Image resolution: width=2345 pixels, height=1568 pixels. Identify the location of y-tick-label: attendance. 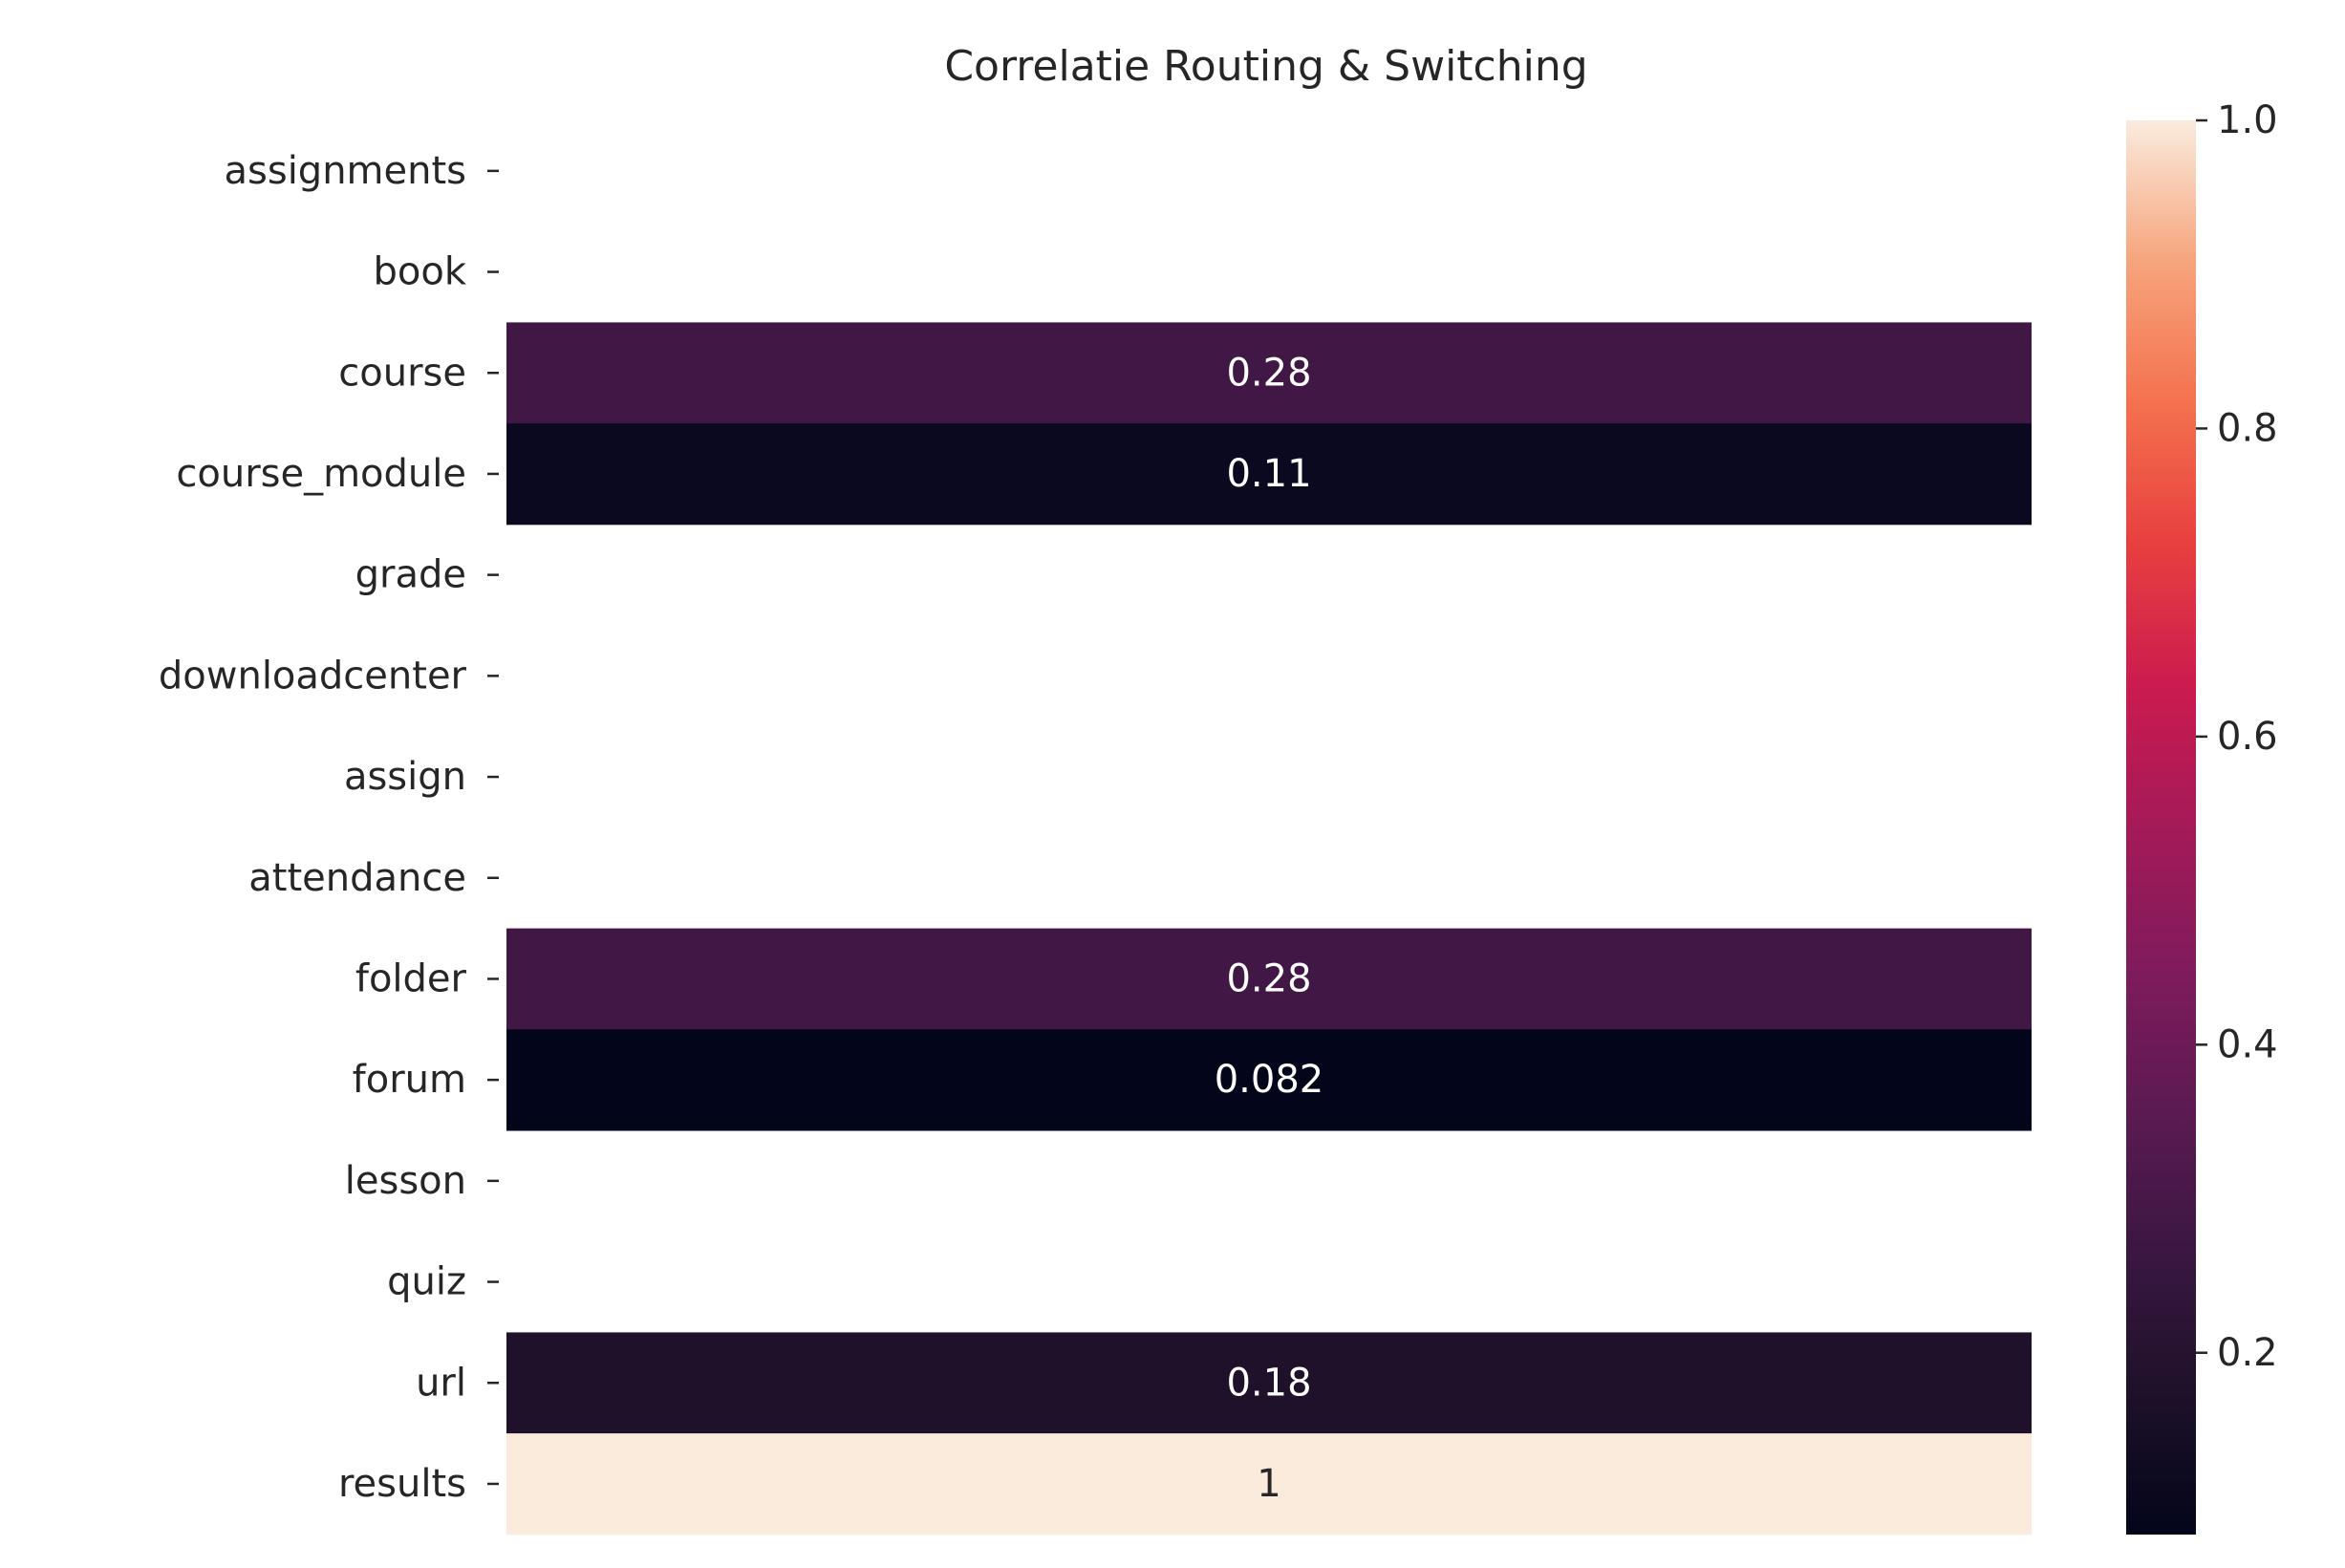
(357, 878).